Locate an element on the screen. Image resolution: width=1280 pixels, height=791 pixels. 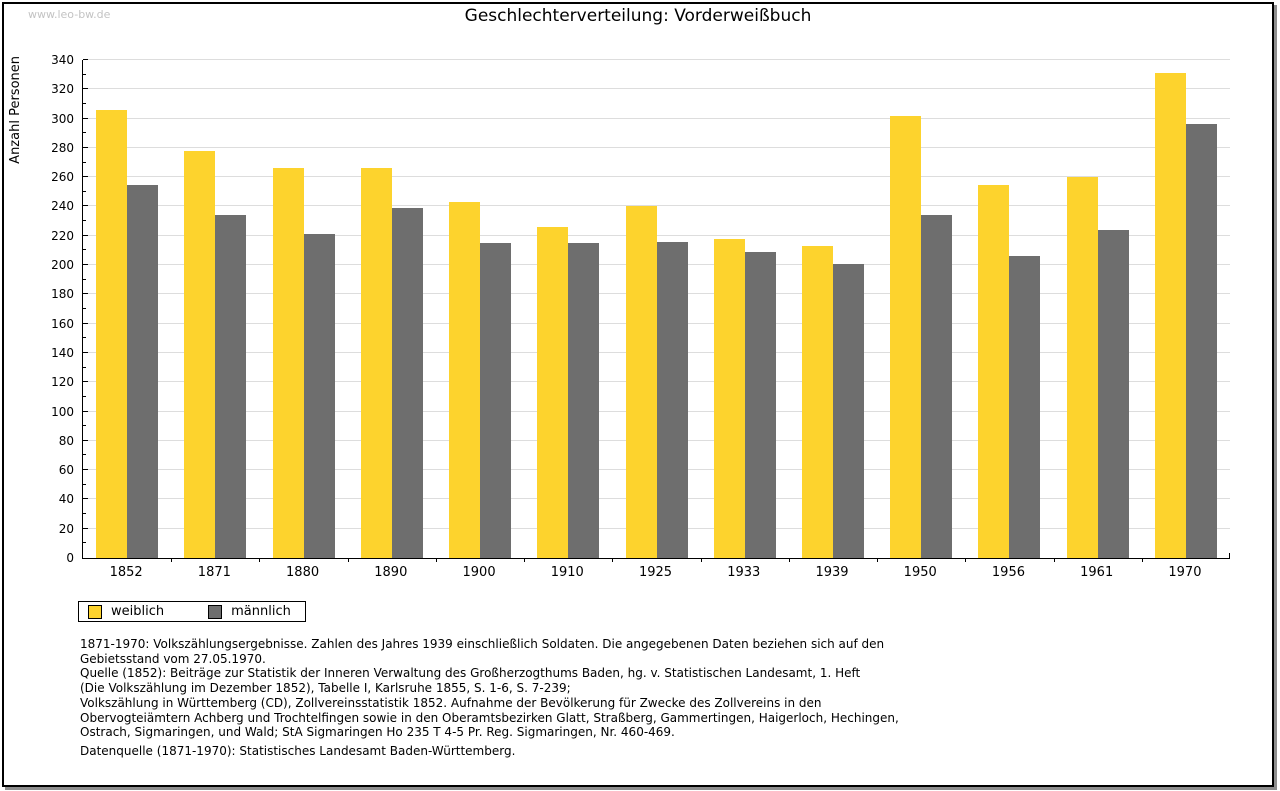
x-tick-label: 1852 is located at coordinates (126, 572).